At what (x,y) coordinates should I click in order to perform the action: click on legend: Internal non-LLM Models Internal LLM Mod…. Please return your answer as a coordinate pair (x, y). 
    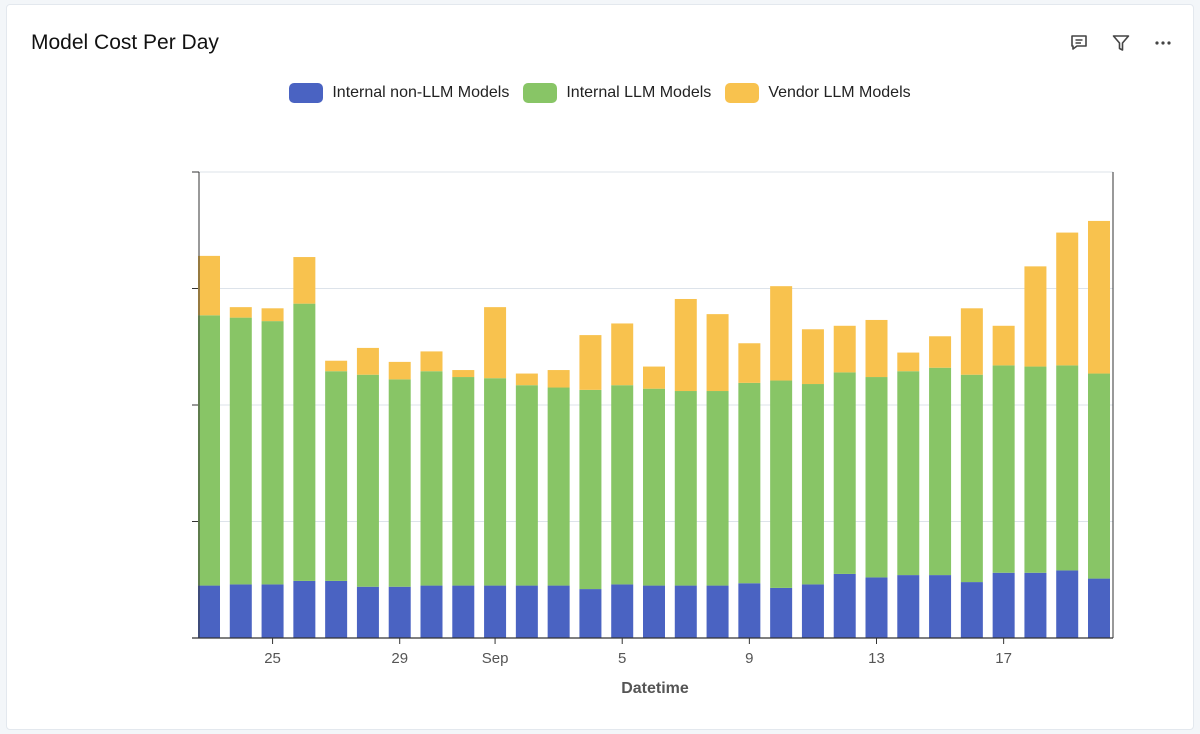
    Looking at the image, I should click on (600, 93).